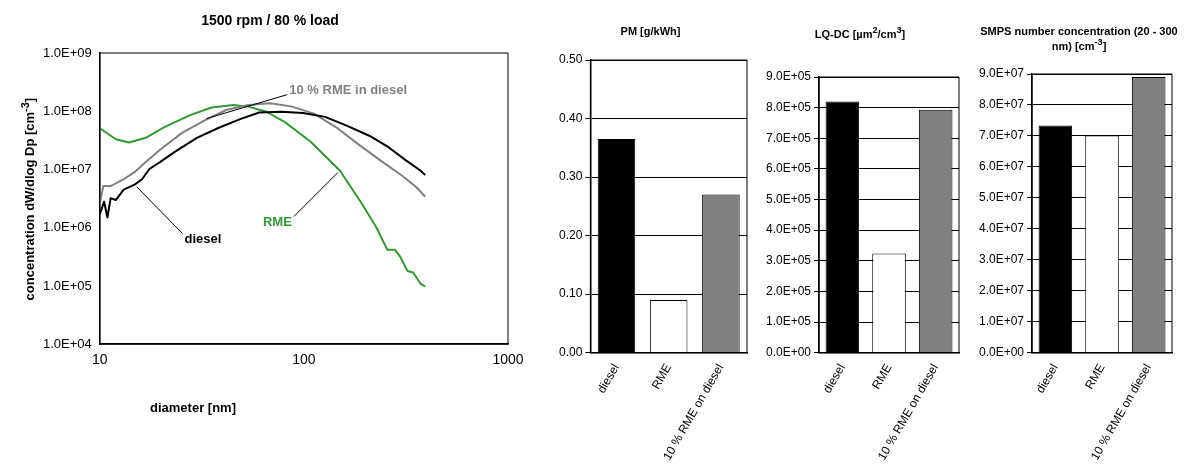 Image resolution: width=1190 pixels, height=472 pixels. Describe the element at coordinates (67, 343) in the screenshot. I see `y-tick-label: 1.0E+04` at that location.